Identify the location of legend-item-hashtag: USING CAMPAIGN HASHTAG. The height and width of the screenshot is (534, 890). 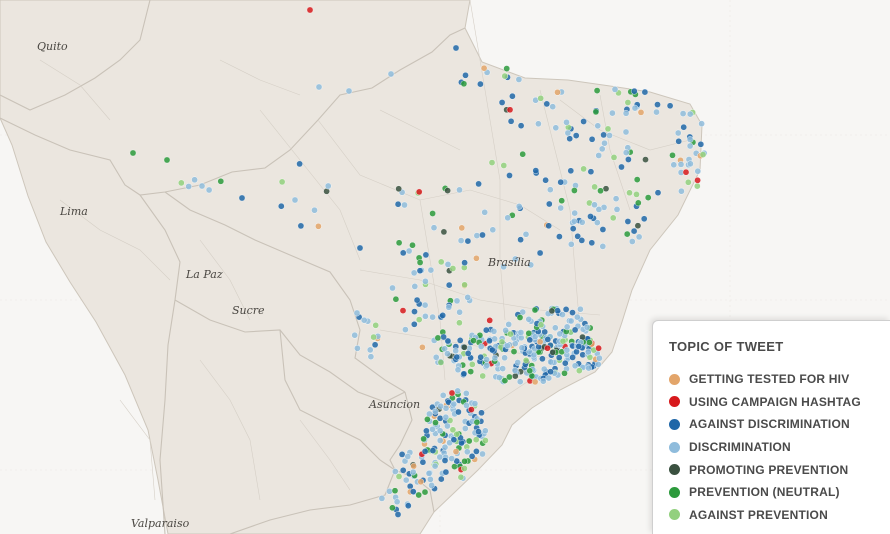
(779, 402).